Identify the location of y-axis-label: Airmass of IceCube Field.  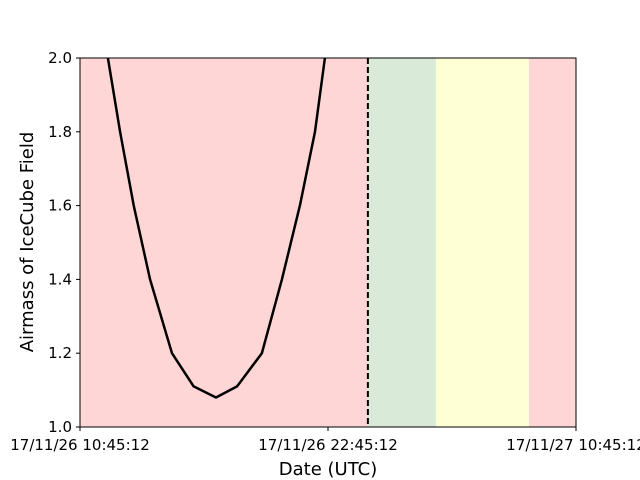
(27, 242).